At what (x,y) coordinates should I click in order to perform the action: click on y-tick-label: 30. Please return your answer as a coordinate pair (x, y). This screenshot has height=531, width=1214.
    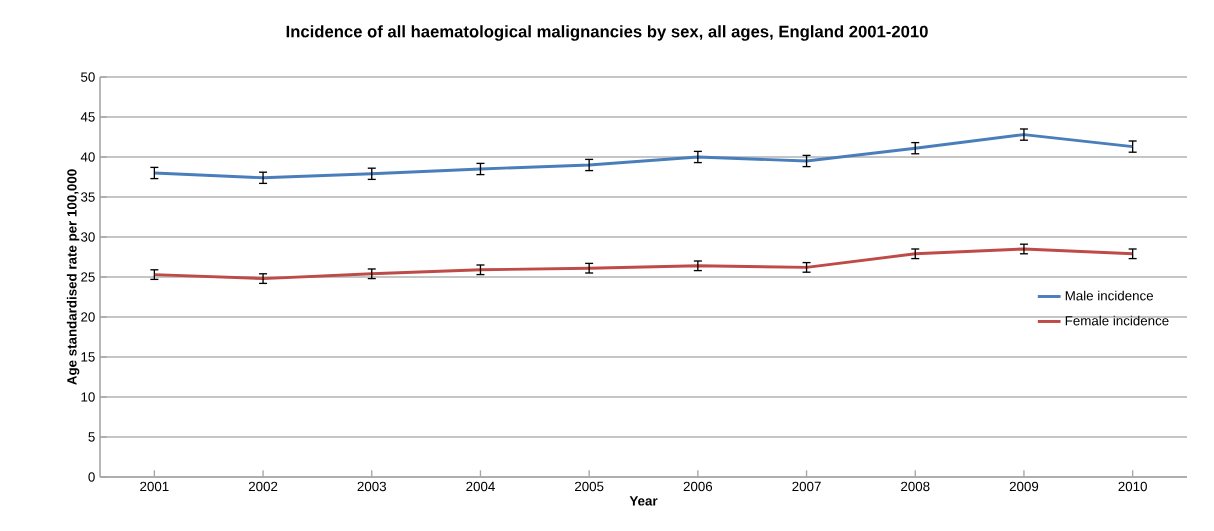
    Looking at the image, I should click on (87, 237).